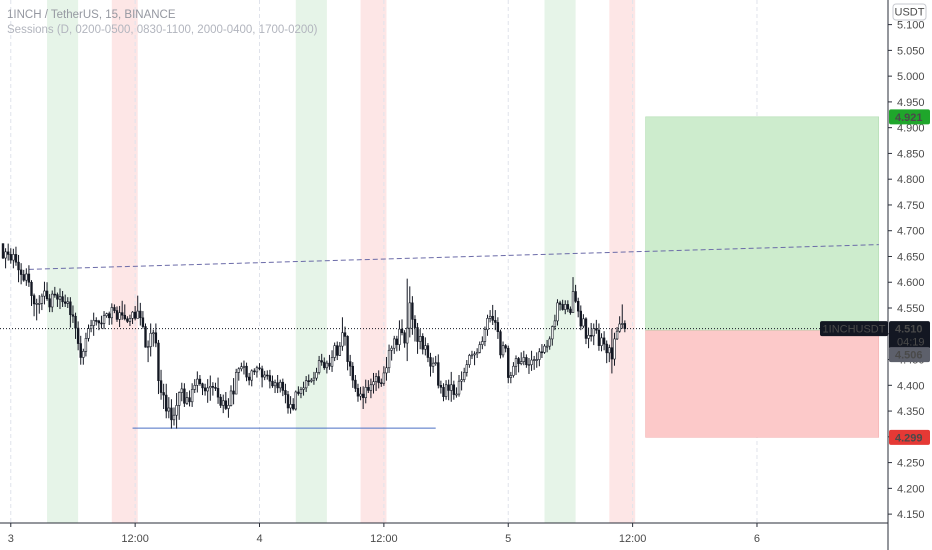 This screenshot has width=932, height=550. I want to click on price-tick-label: 4.850, so click(911, 154).